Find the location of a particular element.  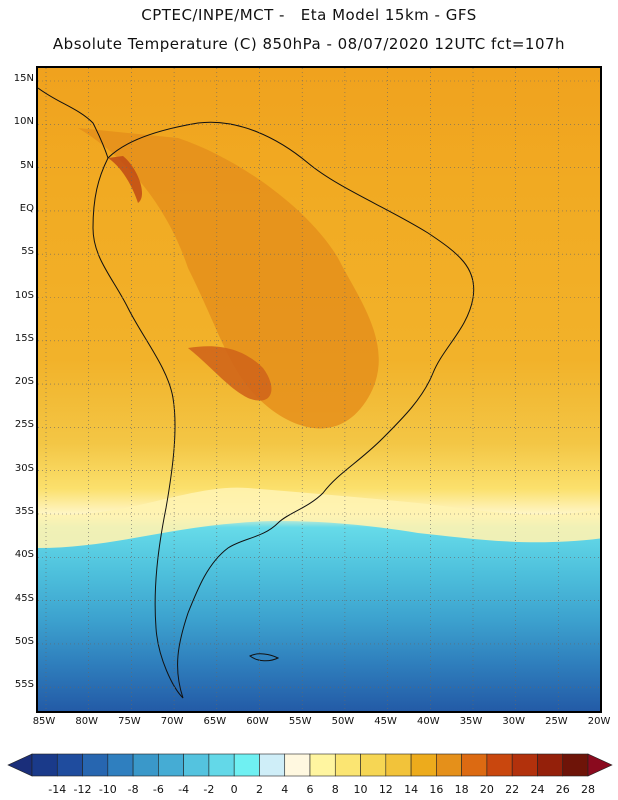

lat-label: 40S is located at coordinates (24, 555).